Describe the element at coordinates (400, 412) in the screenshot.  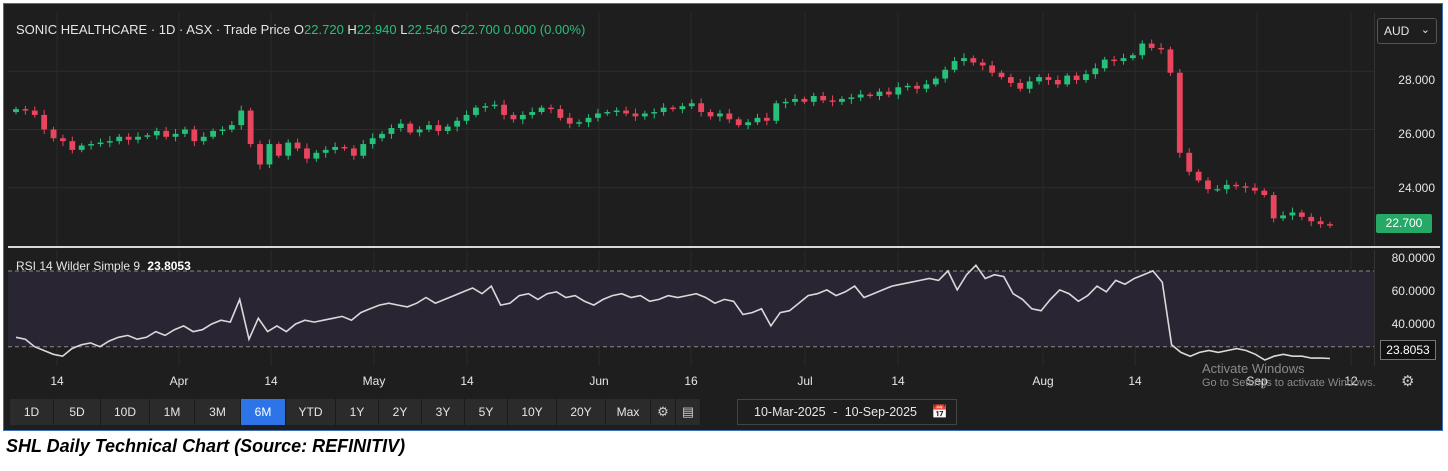
I see `range-button-2y: 2Y` at that location.